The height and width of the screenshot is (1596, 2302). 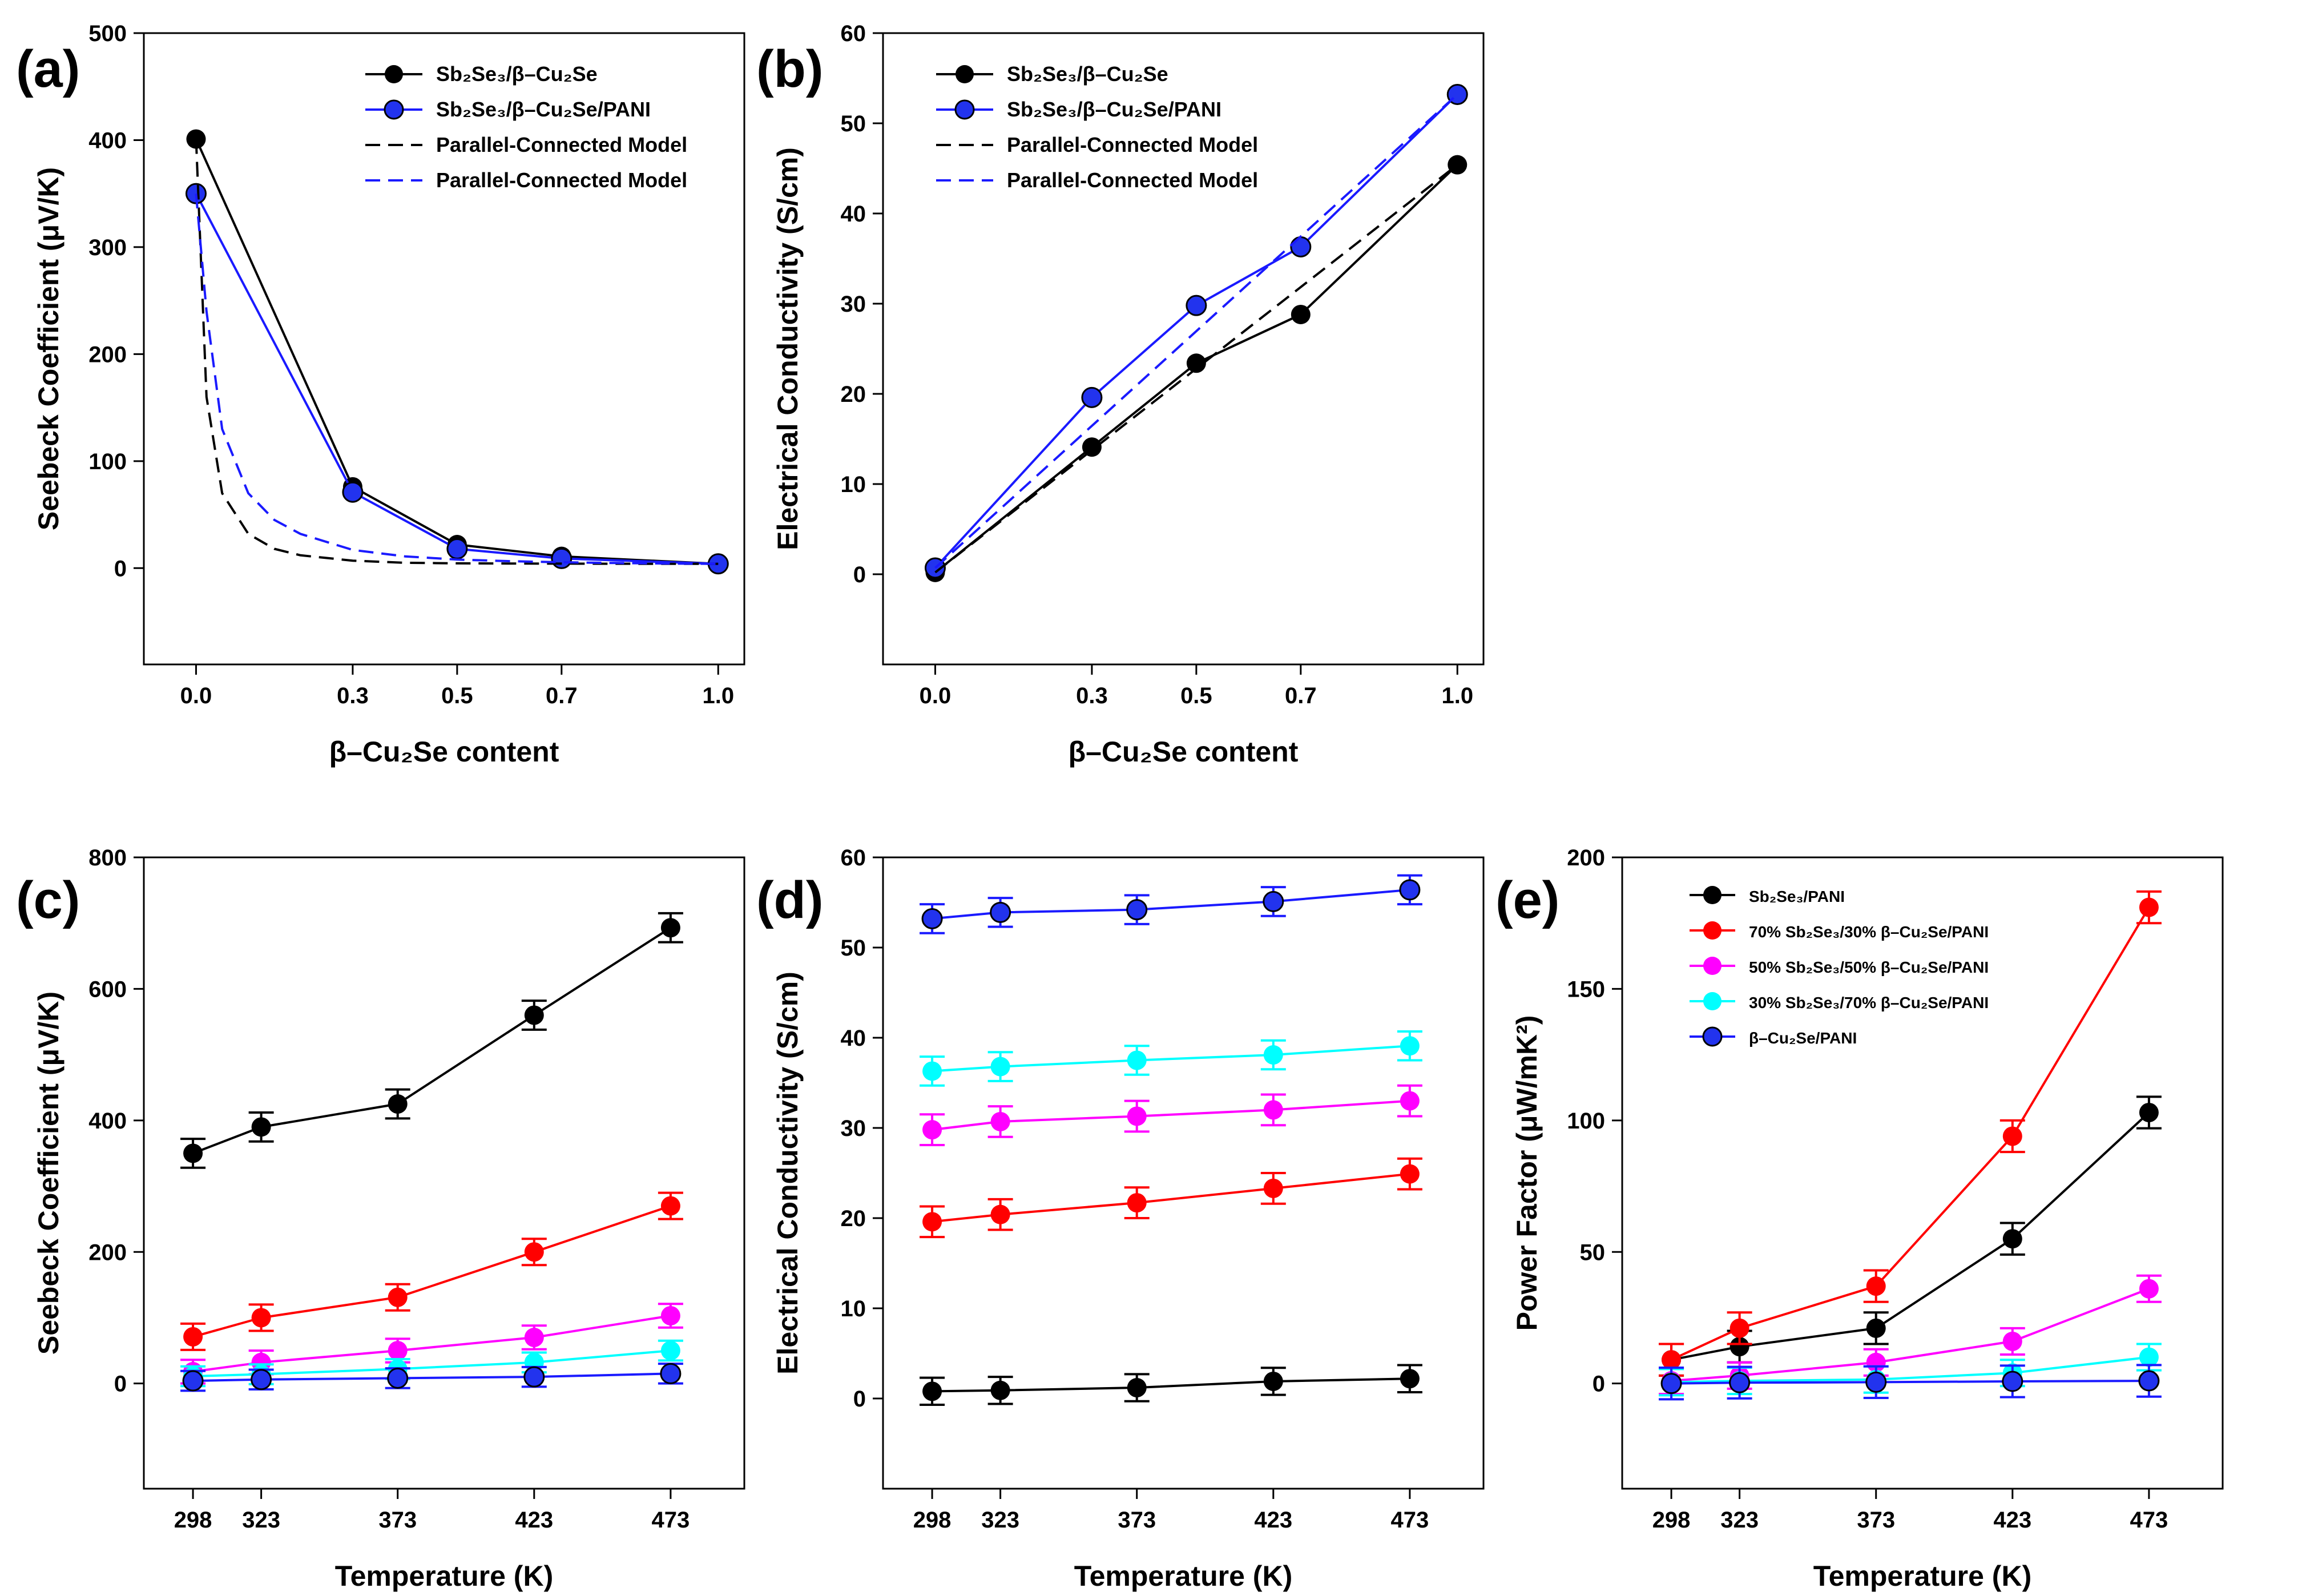 What do you see at coordinates (1410, 1520) in the screenshot?
I see `x-tick-label: 473` at bounding box center [1410, 1520].